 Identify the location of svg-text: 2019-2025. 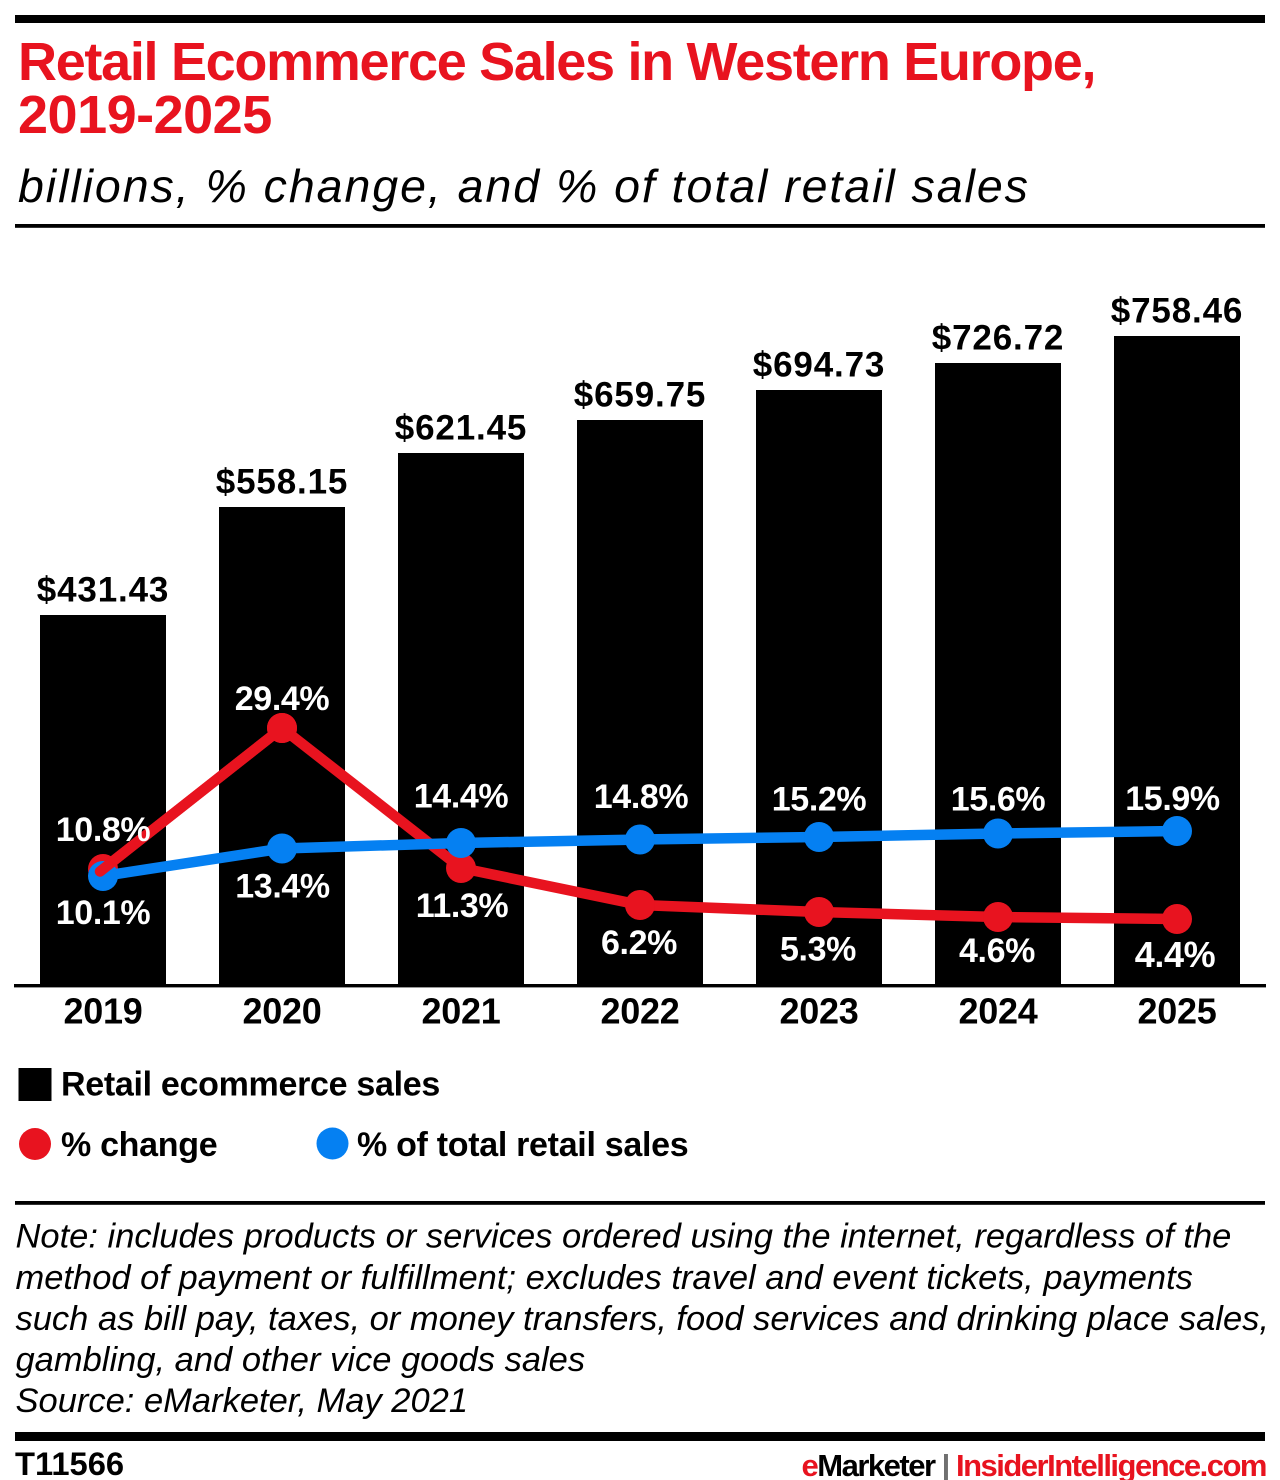
(145, 115).